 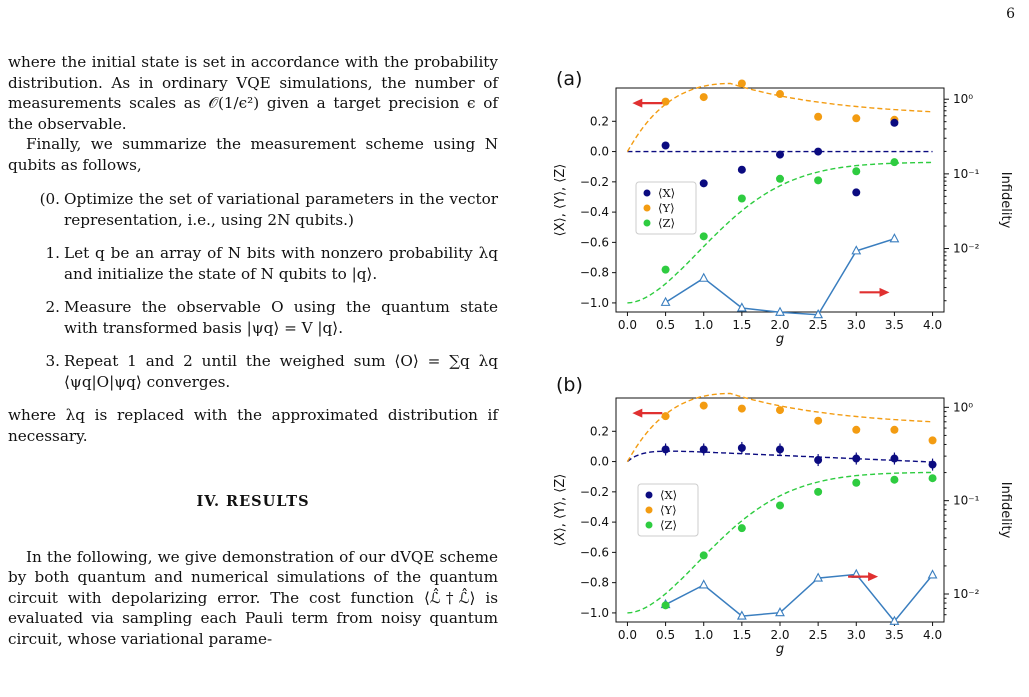 I want to click on b-legend-marker, so click(x=649, y=510).